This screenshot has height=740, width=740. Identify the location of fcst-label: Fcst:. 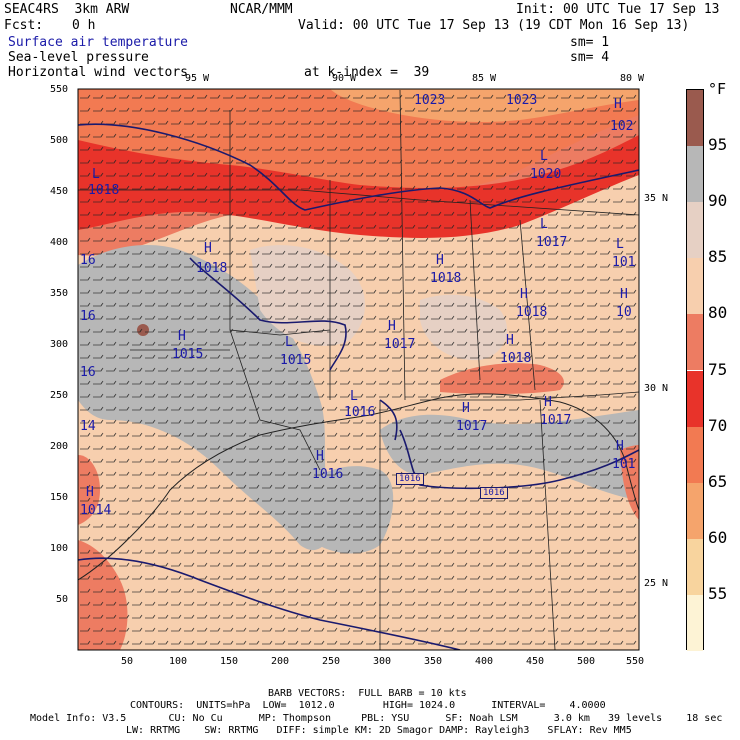
(24, 25).